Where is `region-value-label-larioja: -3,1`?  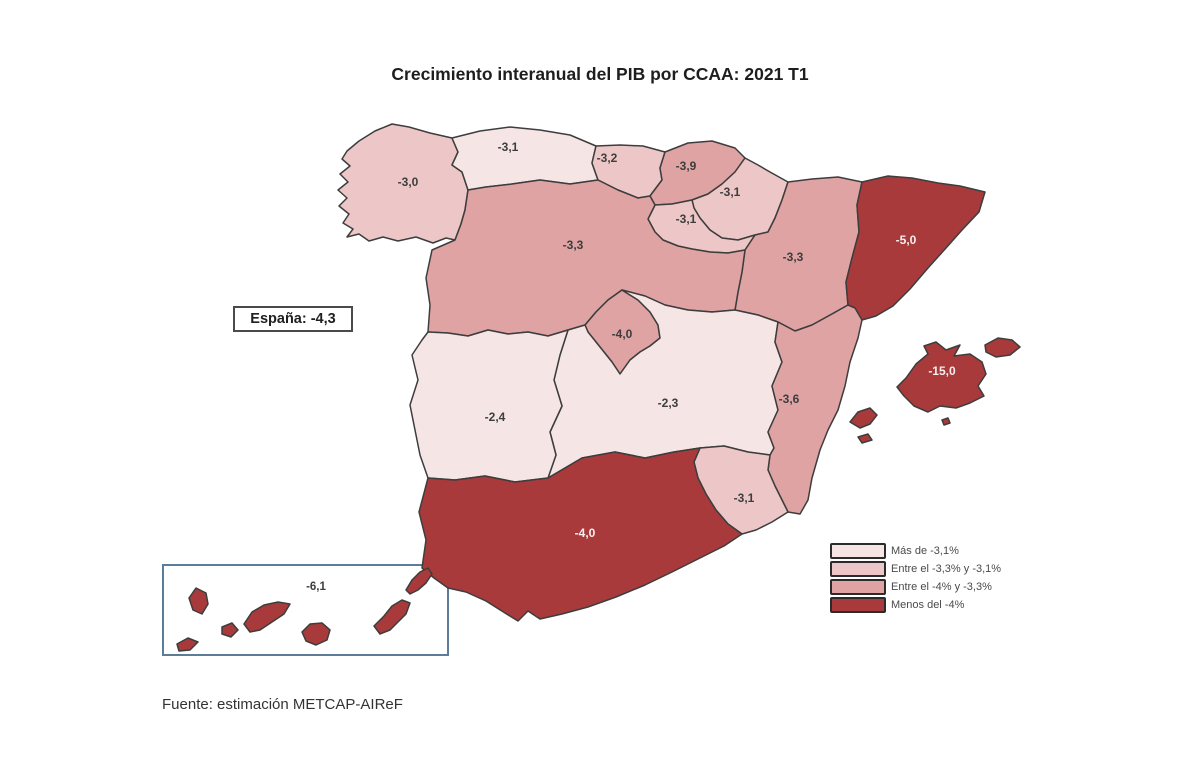 region-value-label-larioja: -3,1 is located at coordinates (686, 219).